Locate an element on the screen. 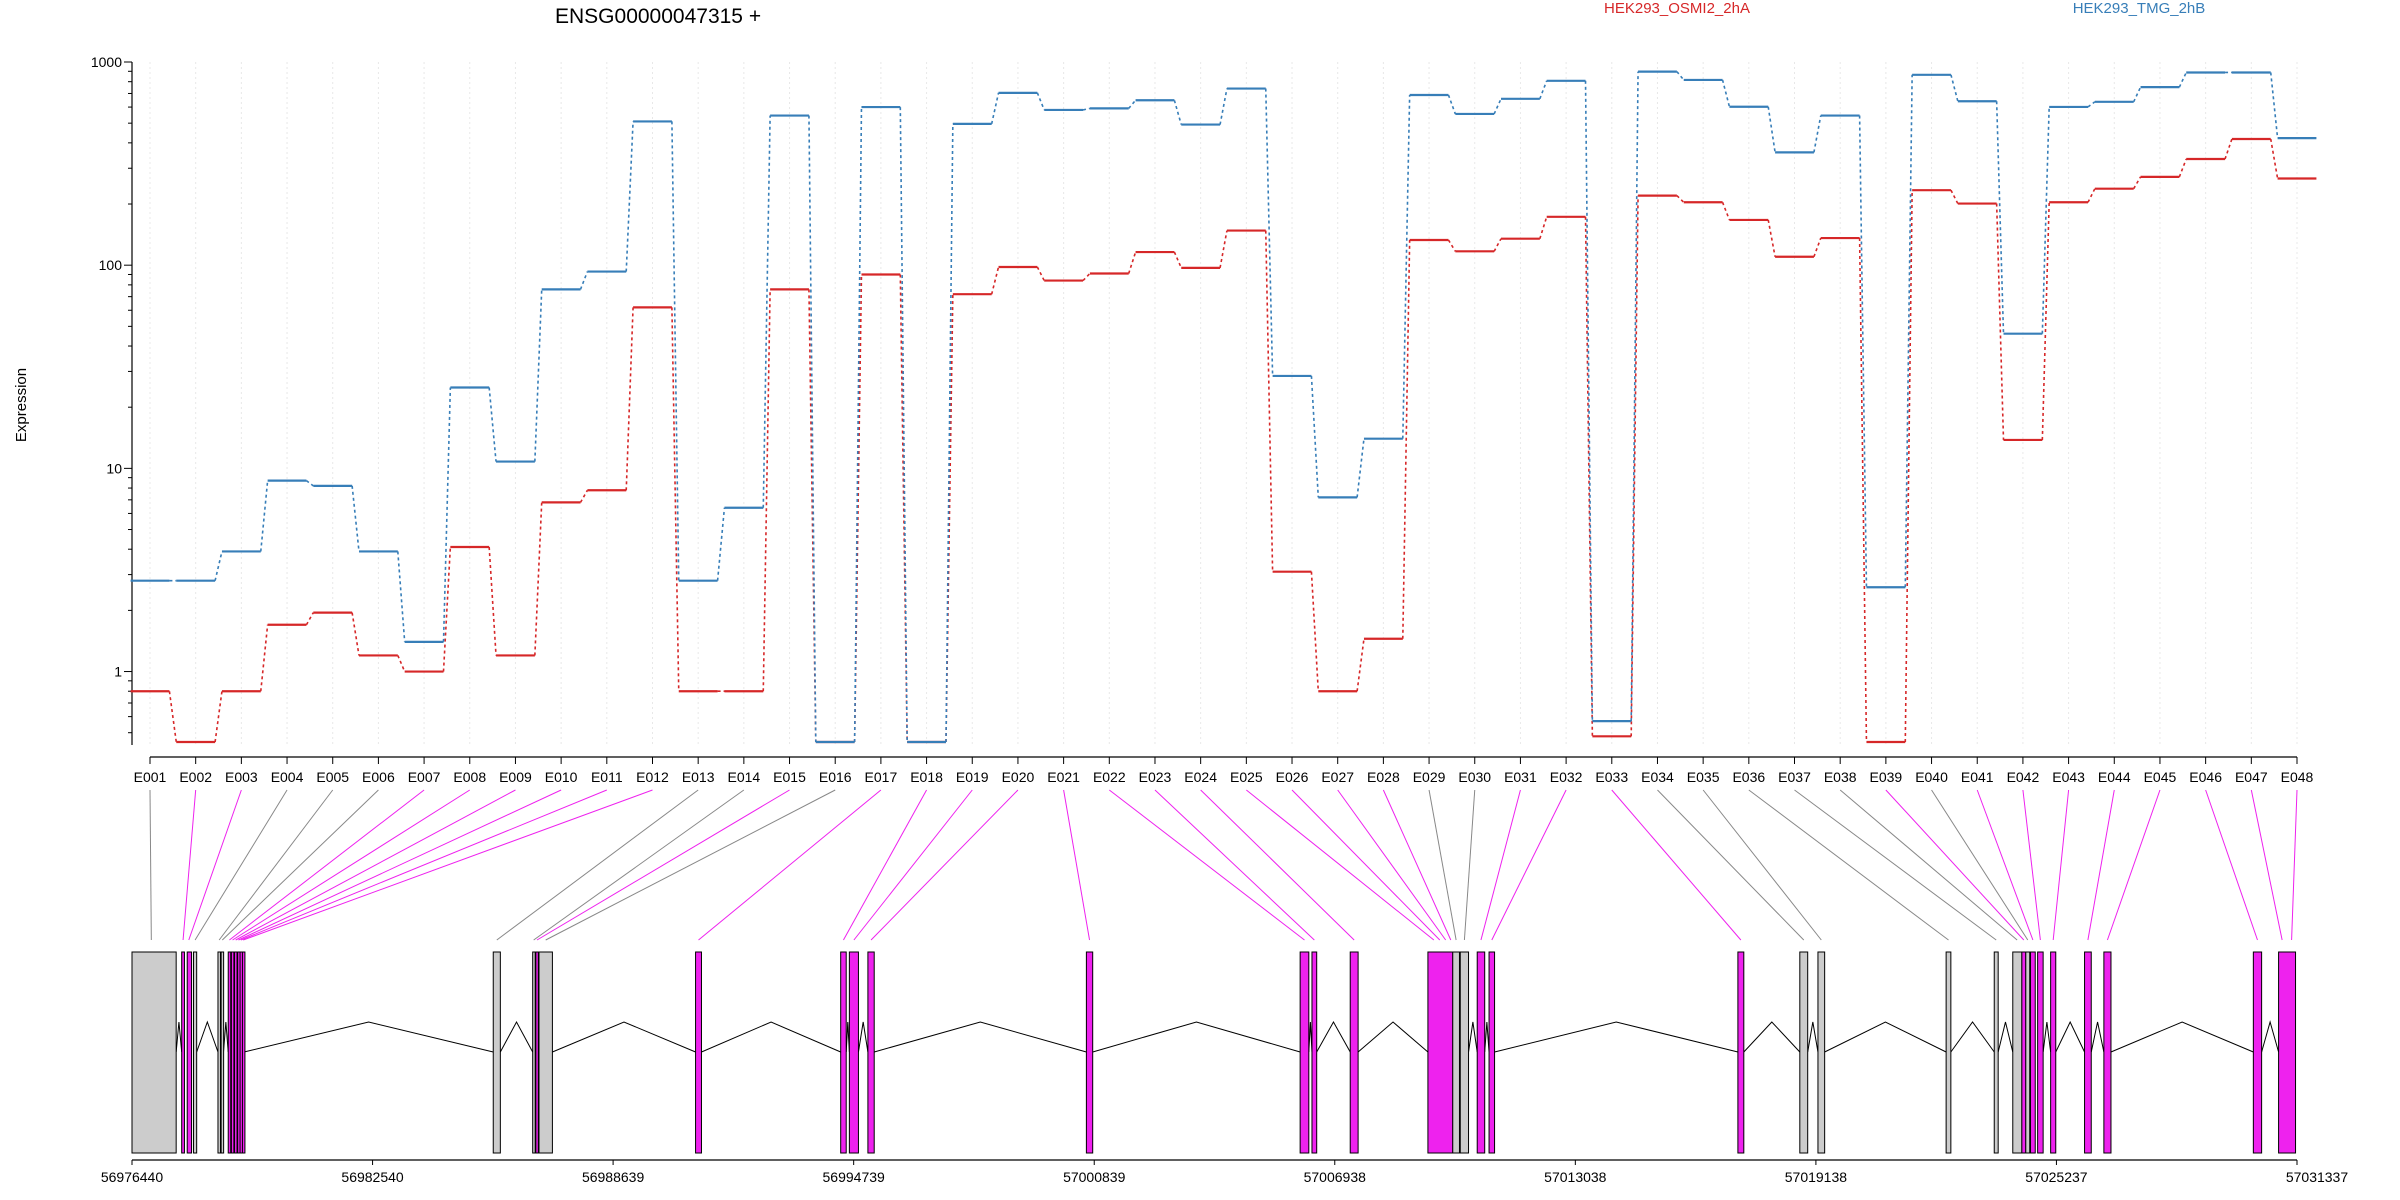 This screenshot has width=2400, height=1200. x-tick-label: E024 is located at coordinates (1200, 777).